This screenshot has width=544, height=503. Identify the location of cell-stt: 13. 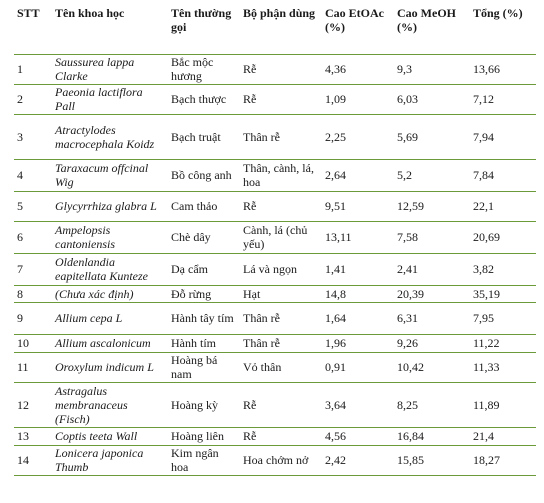
(33, 436).